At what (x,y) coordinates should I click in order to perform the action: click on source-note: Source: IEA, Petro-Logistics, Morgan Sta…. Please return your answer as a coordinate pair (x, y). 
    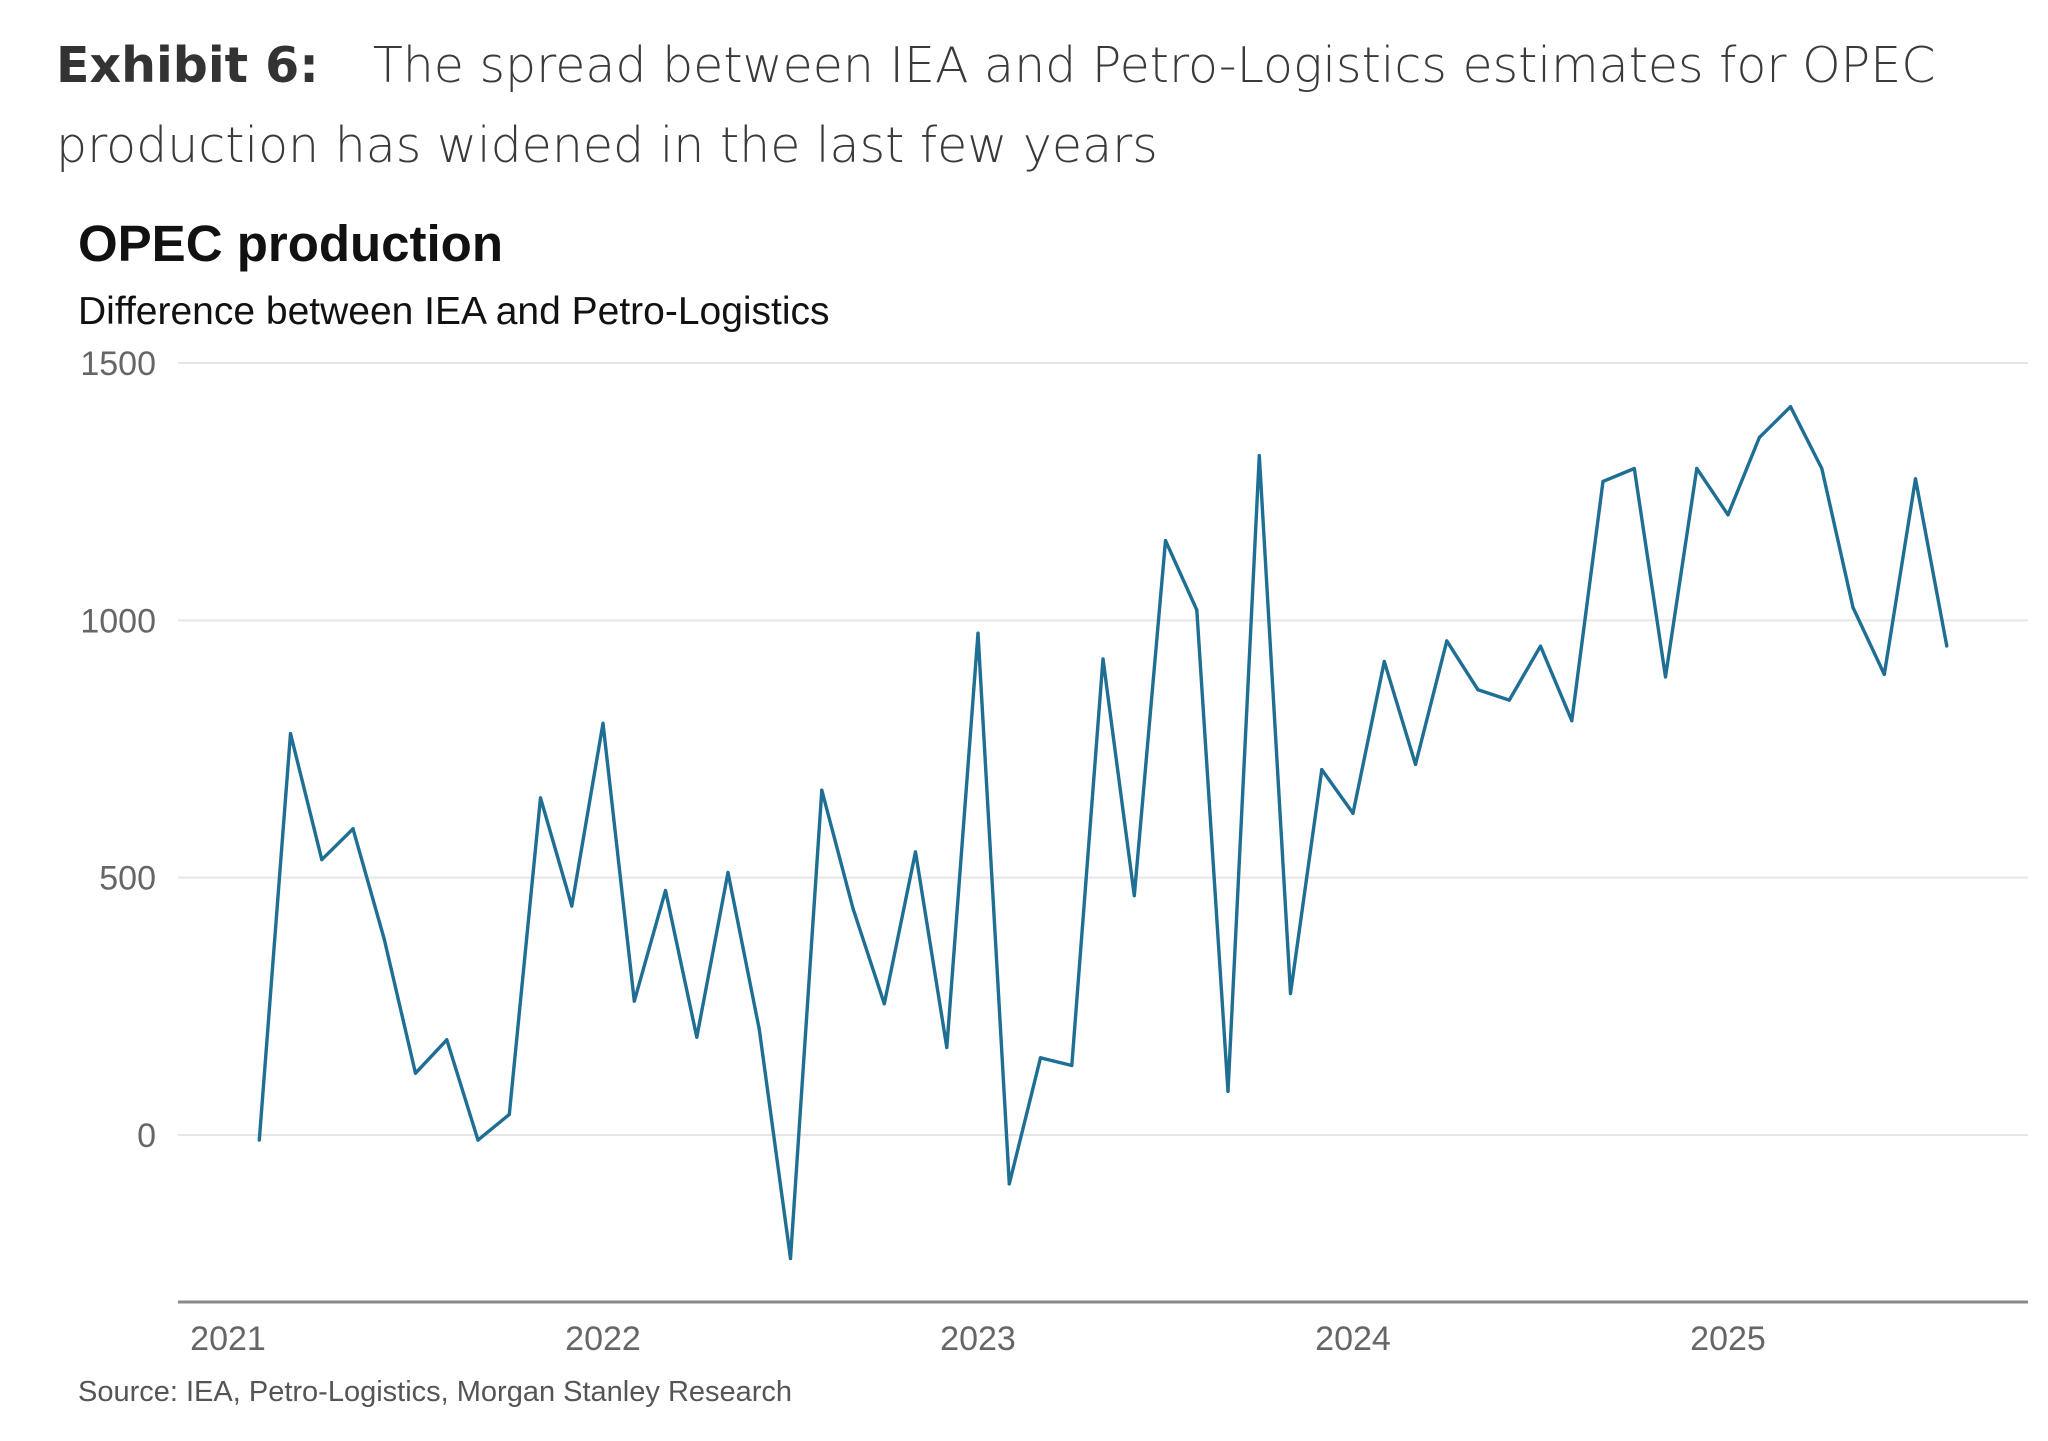
    Looking at the image, I should click on (435, 1392).